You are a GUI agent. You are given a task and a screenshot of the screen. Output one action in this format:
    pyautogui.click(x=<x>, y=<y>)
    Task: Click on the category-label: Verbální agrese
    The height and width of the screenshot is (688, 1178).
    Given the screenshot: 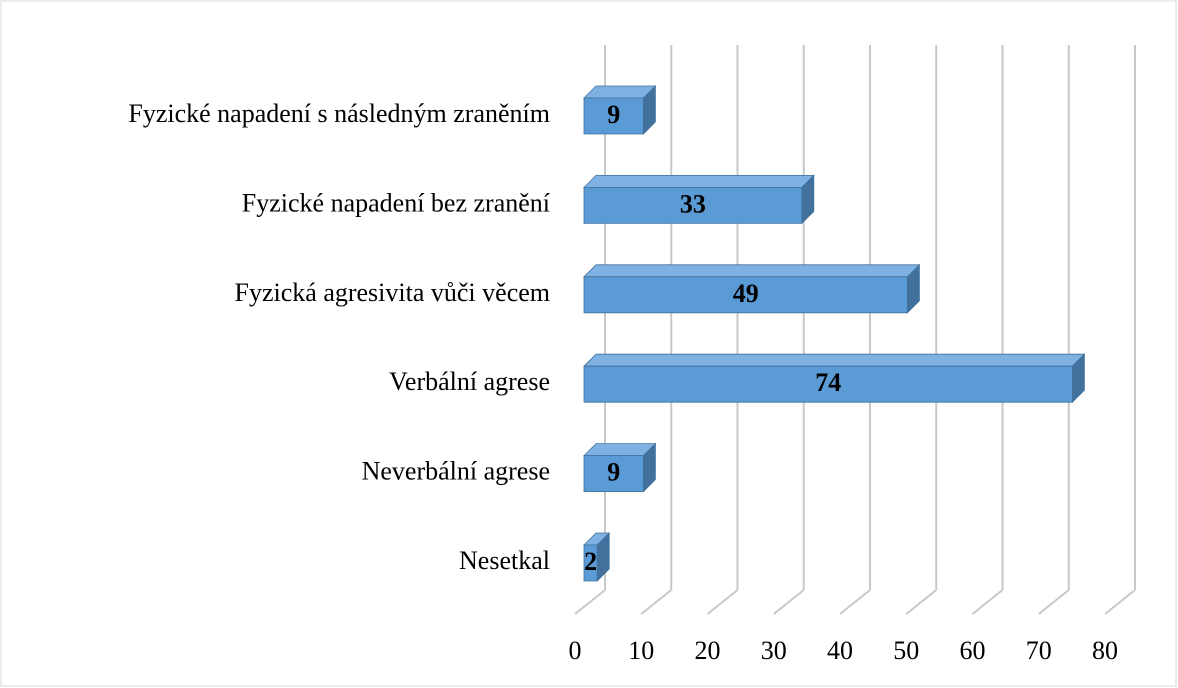 What is the action you would take?
    pyautogui.click(x=469, y=381)
    